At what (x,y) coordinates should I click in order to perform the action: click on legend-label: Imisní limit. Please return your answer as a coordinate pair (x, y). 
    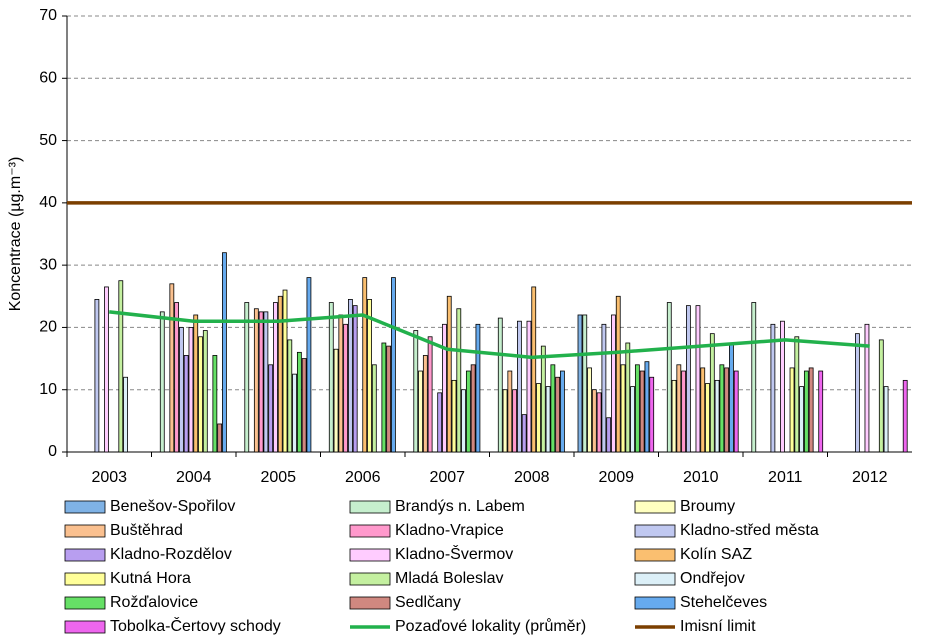
    Looking at the image, I should click on (718, 626).